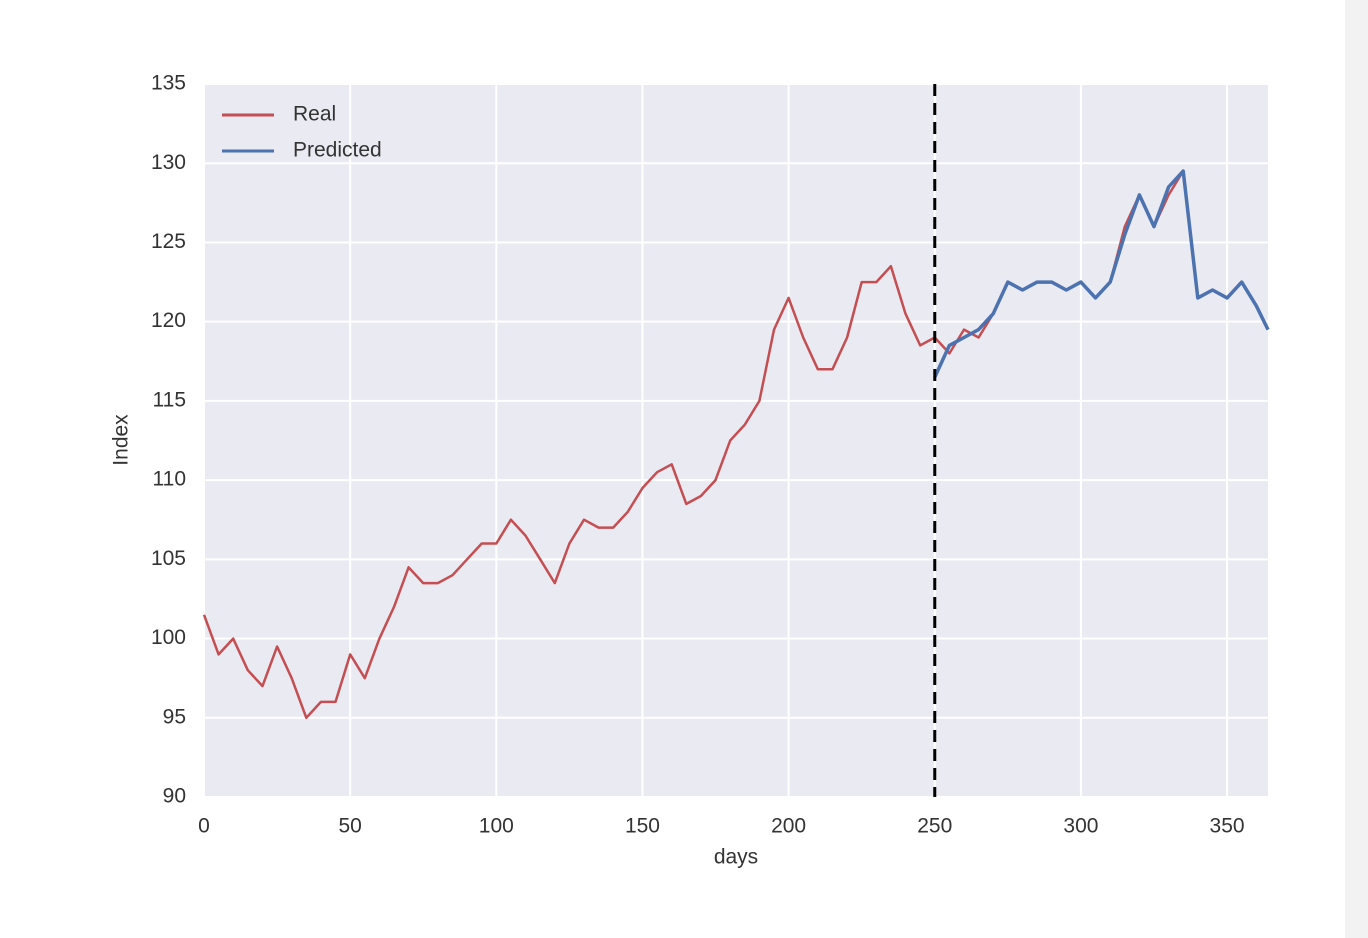 Image resolution: width=1368 pixels, height=938 pixels. What do you see at coordinates (314, 114) in the screenshot?
I see `legend-label: Real` at bounding box center [314, 114].